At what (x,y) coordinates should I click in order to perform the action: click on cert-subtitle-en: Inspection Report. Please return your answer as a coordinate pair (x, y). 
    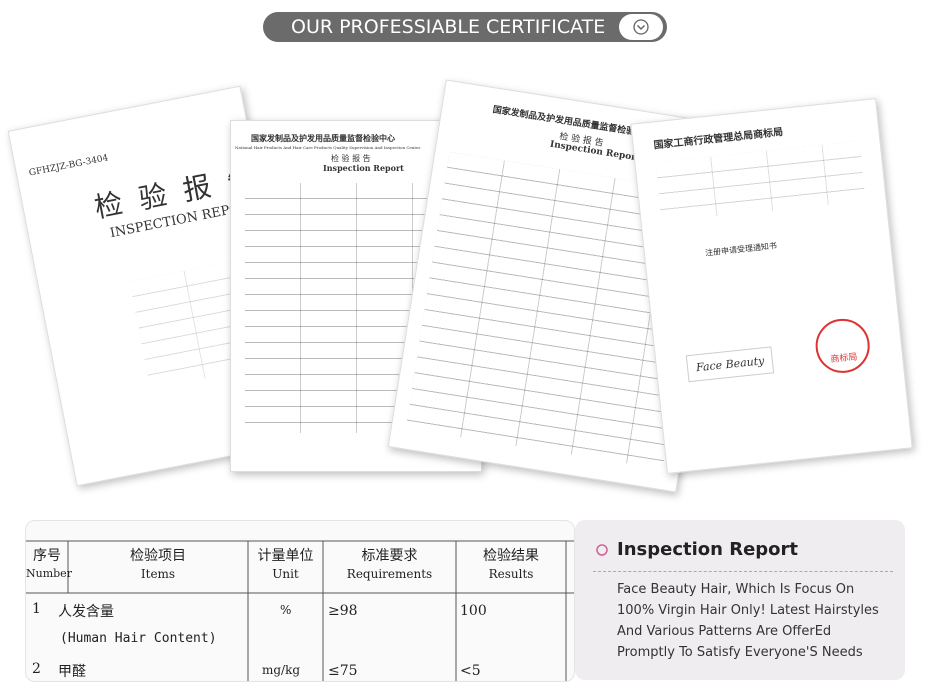
    Looking at the image, I should click on (363, 168).